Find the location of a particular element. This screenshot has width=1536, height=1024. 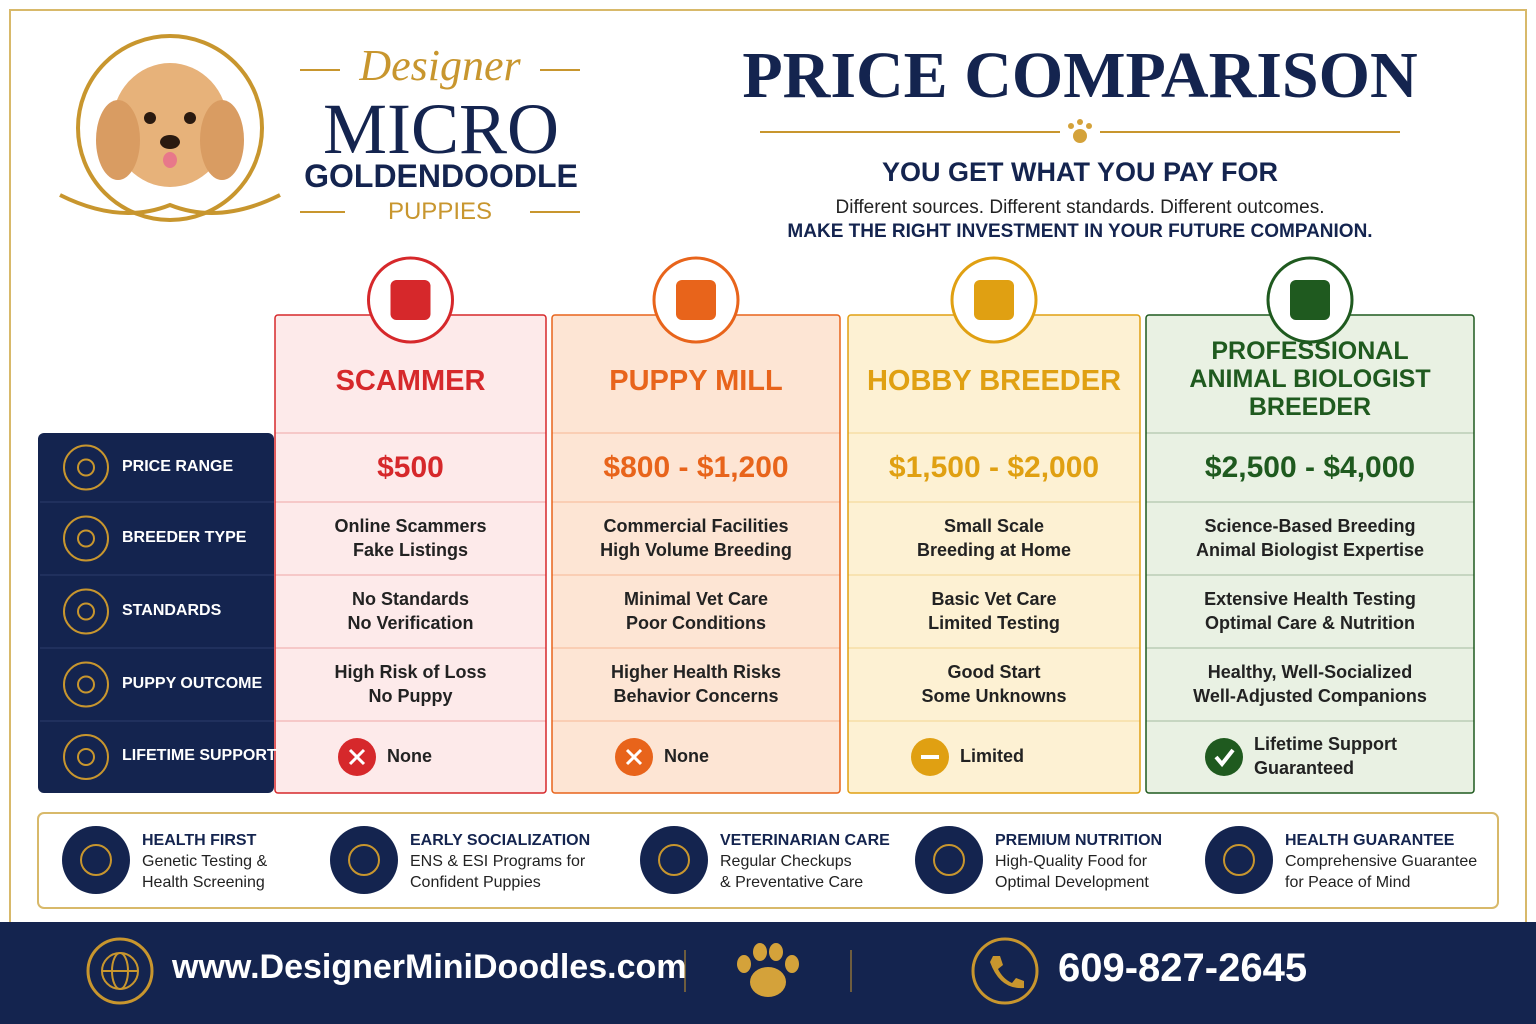

cell-text: Animal Biologist Expertise is located at coordinates (1310, 550).